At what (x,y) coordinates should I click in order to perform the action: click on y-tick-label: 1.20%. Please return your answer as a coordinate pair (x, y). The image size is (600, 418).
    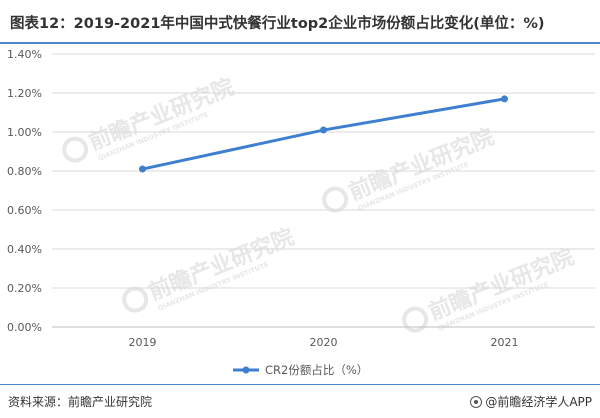
    Looking at the image, I should click on (24, 93).